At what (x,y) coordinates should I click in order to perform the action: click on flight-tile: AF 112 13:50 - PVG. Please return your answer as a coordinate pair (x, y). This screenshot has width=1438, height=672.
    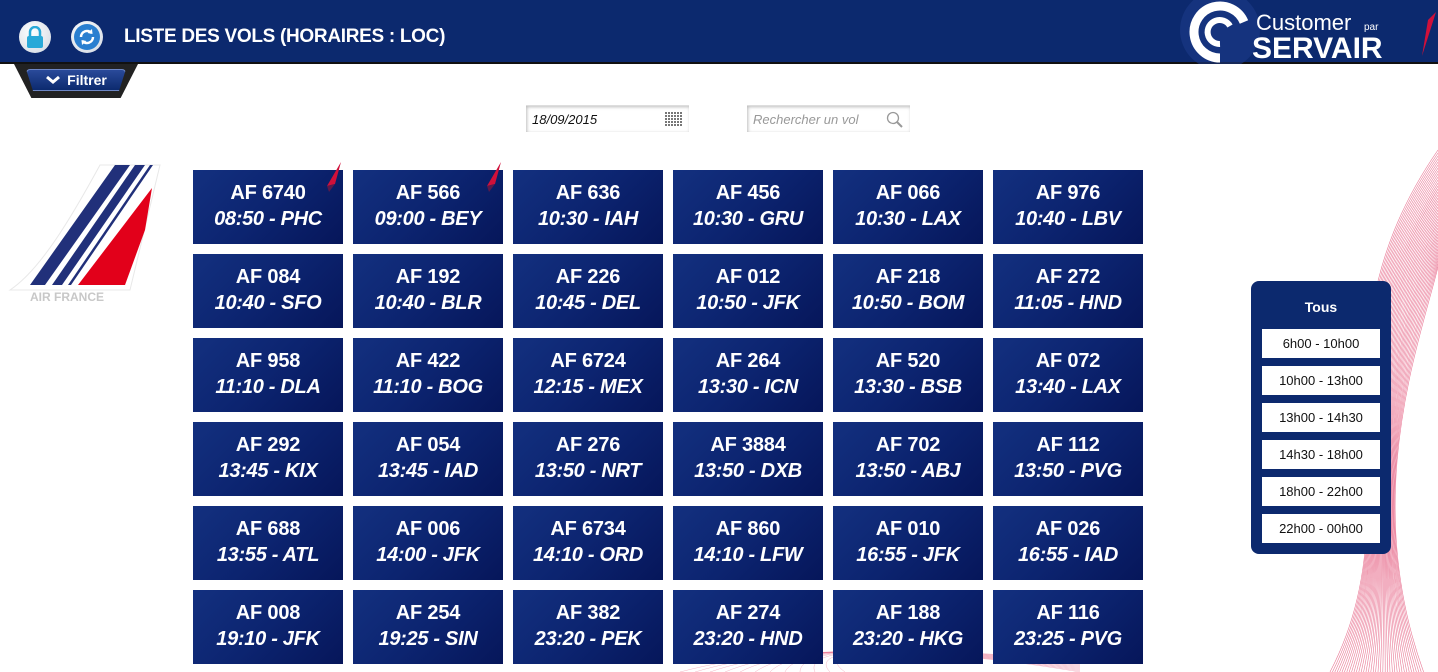
    Looking at the image, I should click on (1068, 459).